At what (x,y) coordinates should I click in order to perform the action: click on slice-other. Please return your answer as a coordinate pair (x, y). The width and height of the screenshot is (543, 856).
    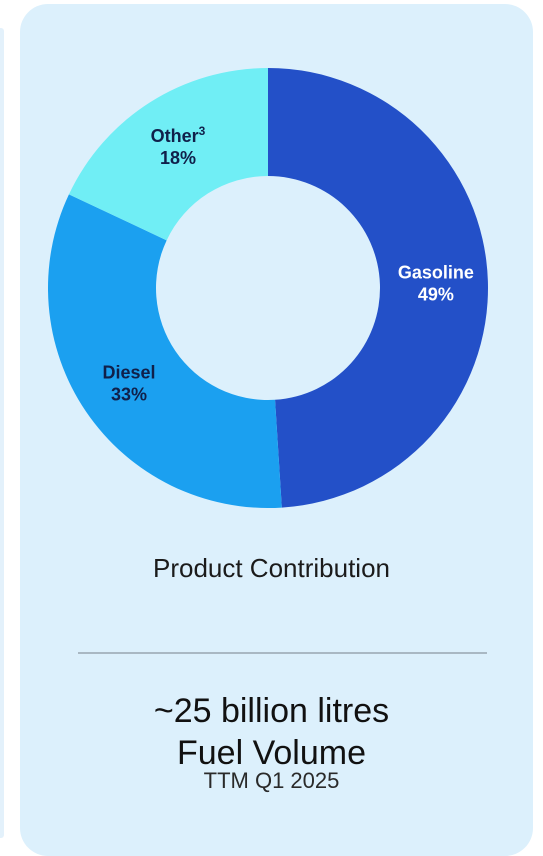
    Looking at the image, I should click on (168, 154).